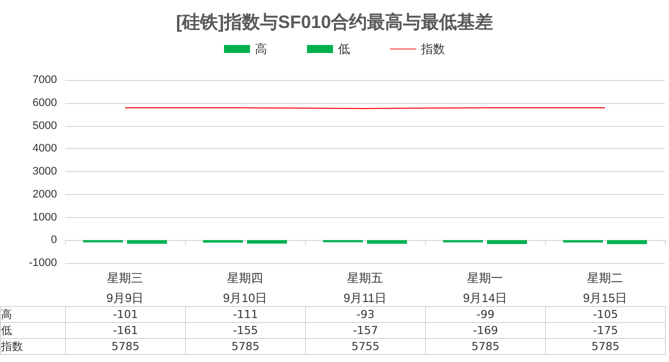 Image resolution: width=669 pixels, height=362 pixels. I want to click on x-tick-label: 星期五 9月11日, so click(365, 288).